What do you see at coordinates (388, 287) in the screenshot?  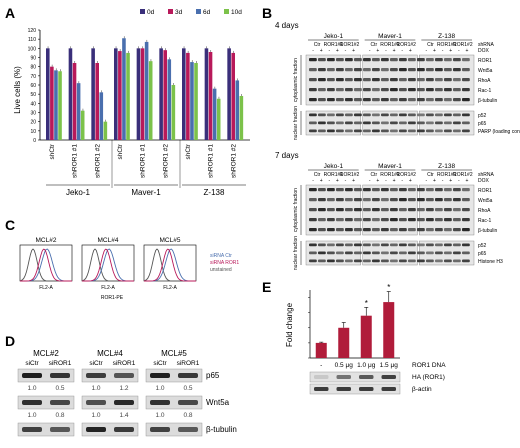 I see `panel-e-significance: *` at bounding box center [388, 287].